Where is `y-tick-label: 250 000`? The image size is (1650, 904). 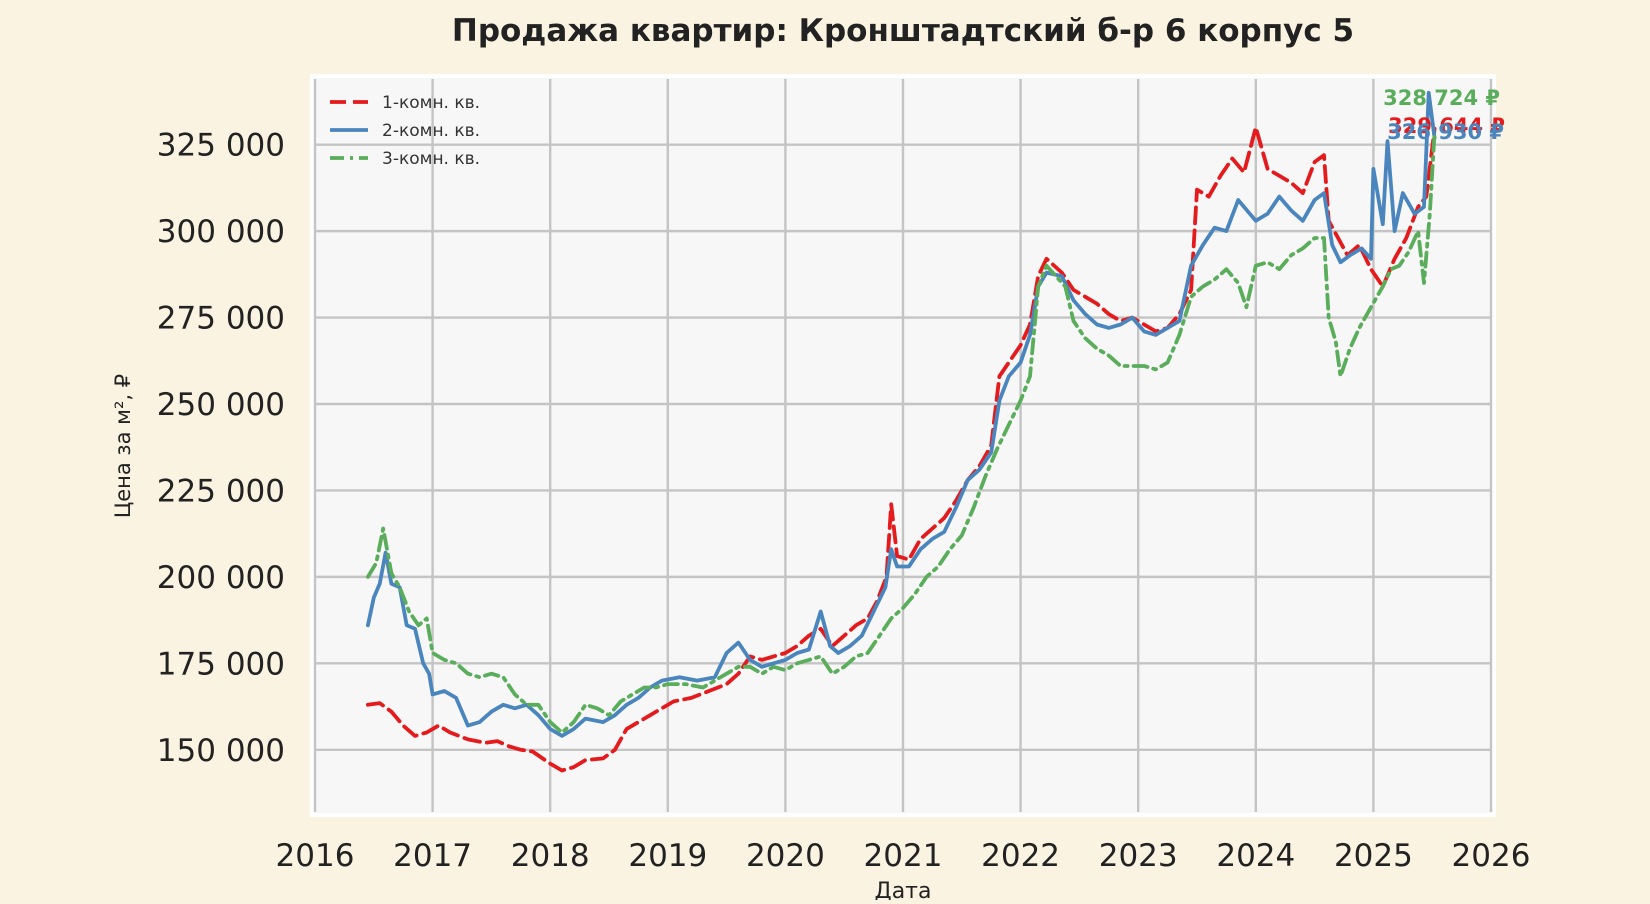 y-tick-label: 250 000 is located at coordinates (221, 405).